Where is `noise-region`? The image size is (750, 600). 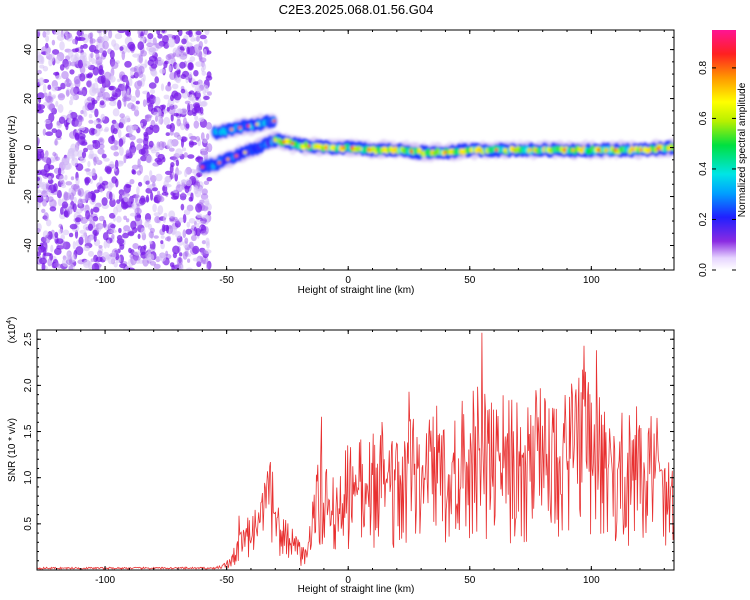 noise-region is located at coordinates (125, 150).